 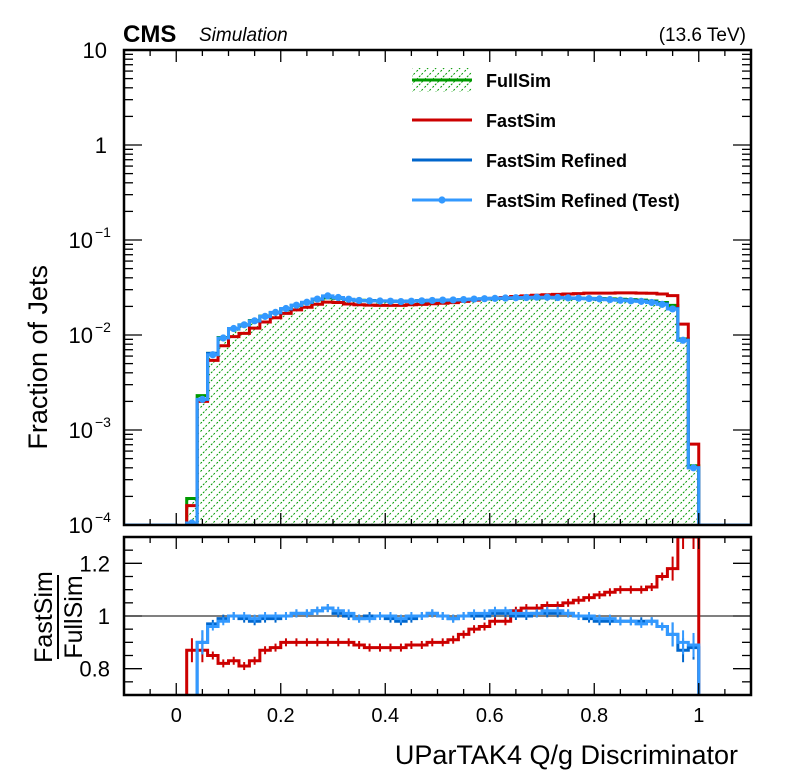 I want to click on legend-label: FastSim Refined (Test), so click(x=583, y=201).